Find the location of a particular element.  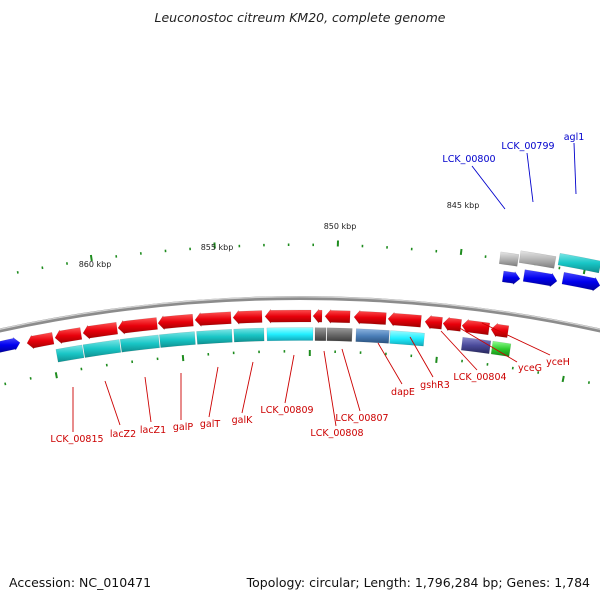

gene-label-galk: galK is located at coordinates (242, 420).